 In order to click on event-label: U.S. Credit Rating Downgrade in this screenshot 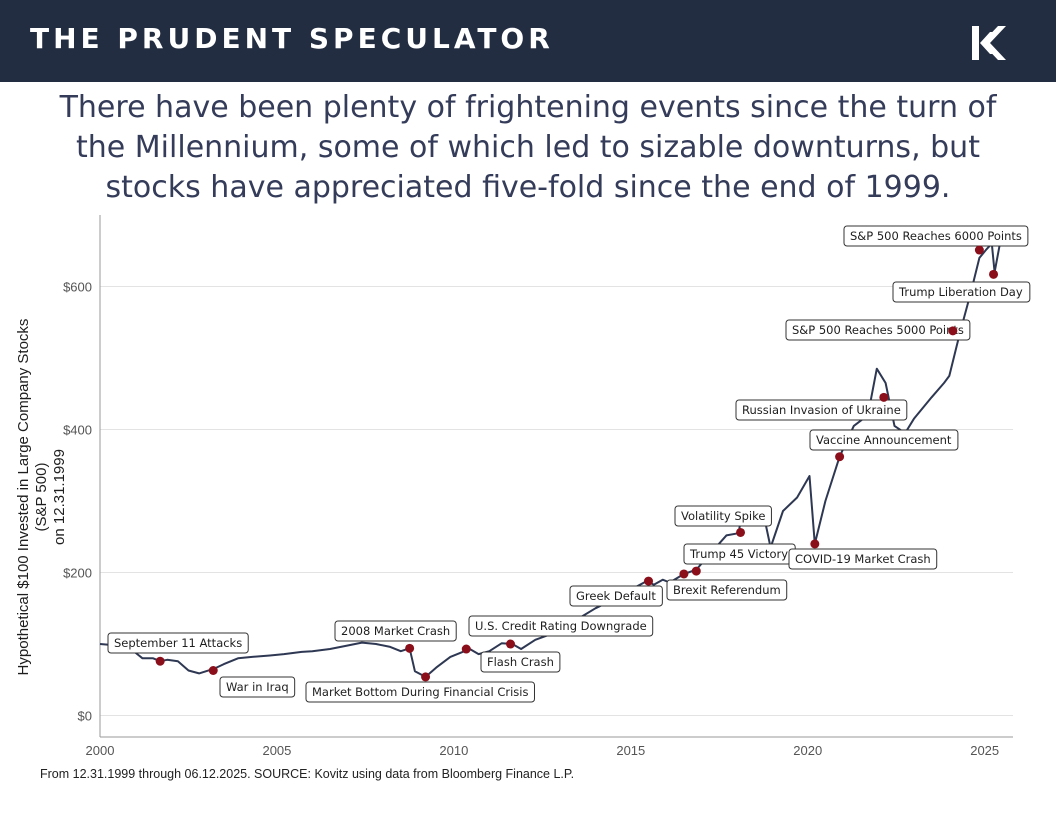, I will do `click(561, 626)`.